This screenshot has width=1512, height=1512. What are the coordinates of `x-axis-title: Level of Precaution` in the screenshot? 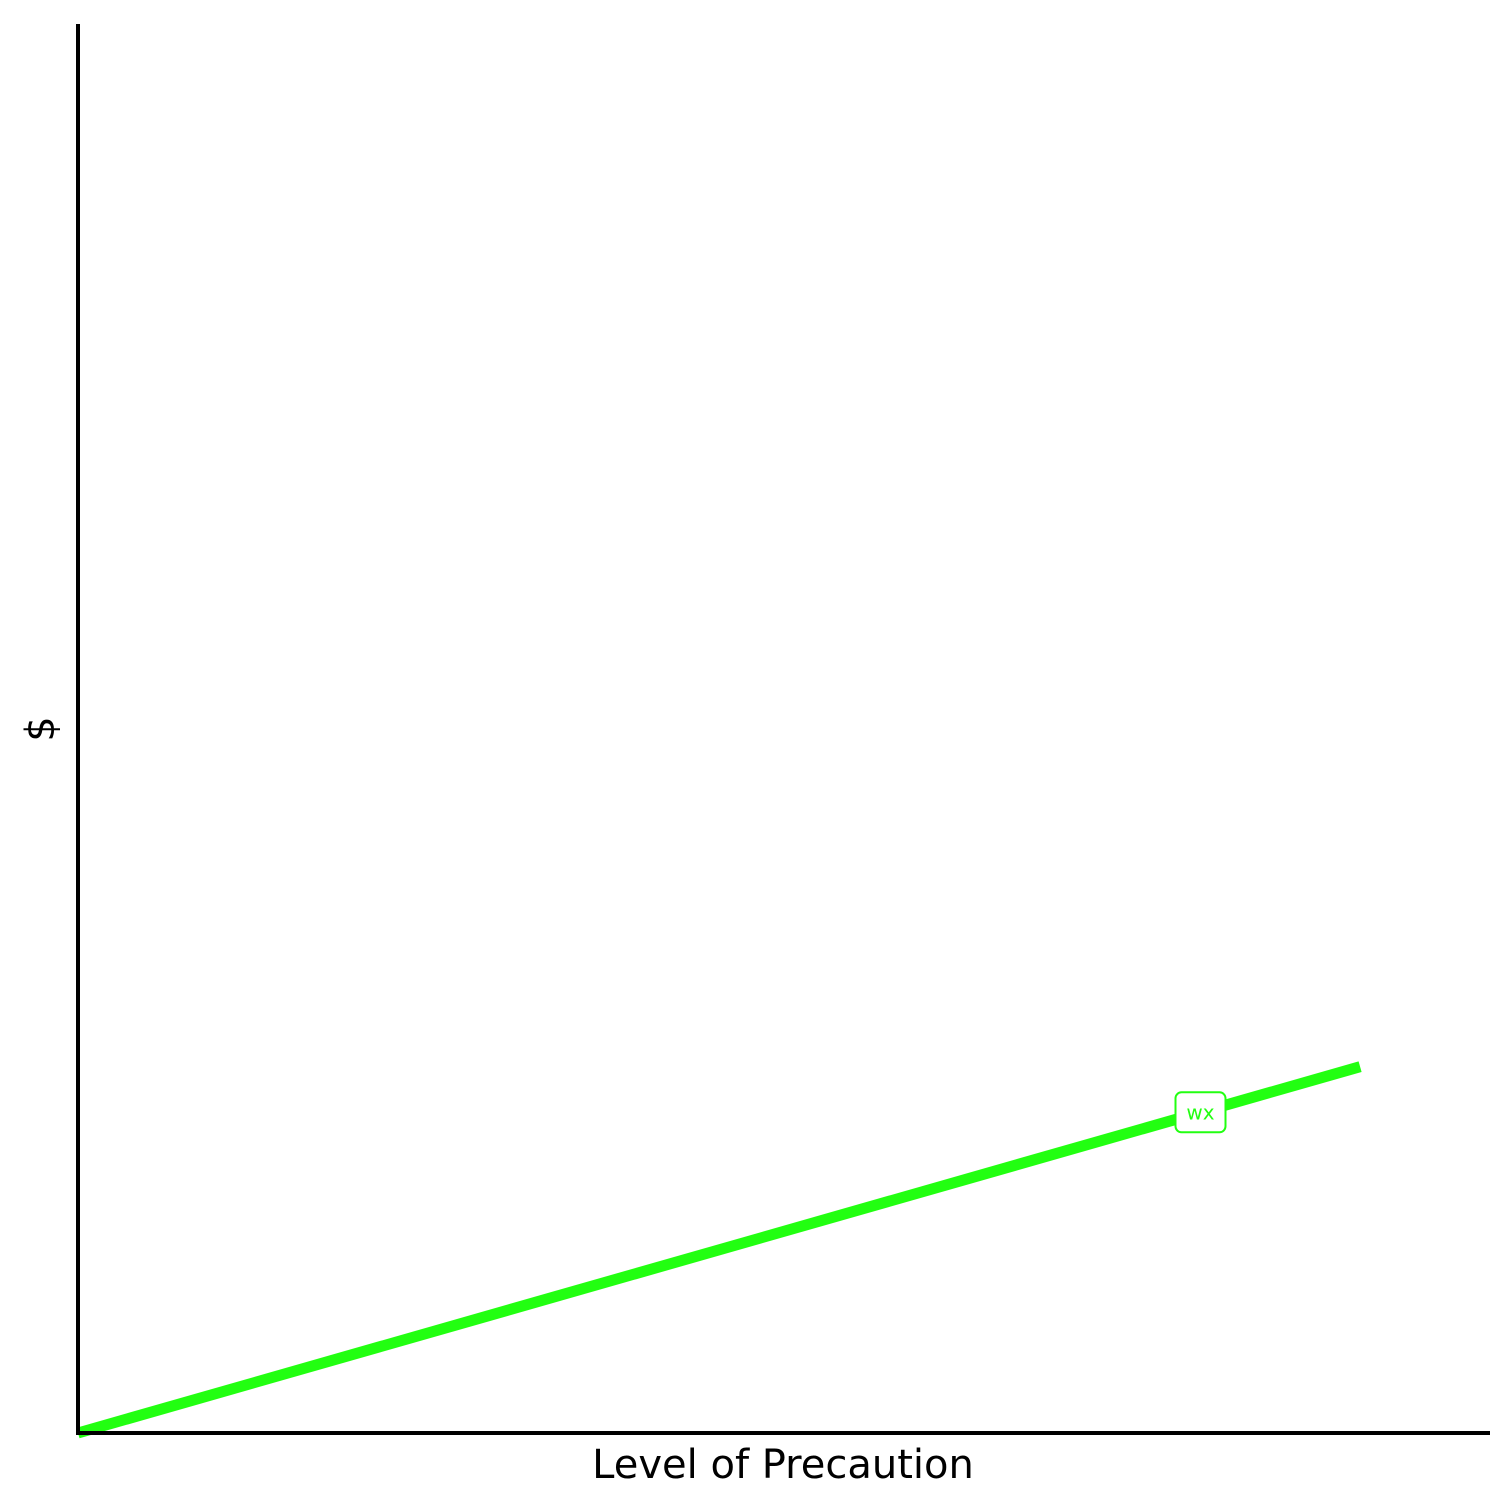 It's located at (783, 1465).